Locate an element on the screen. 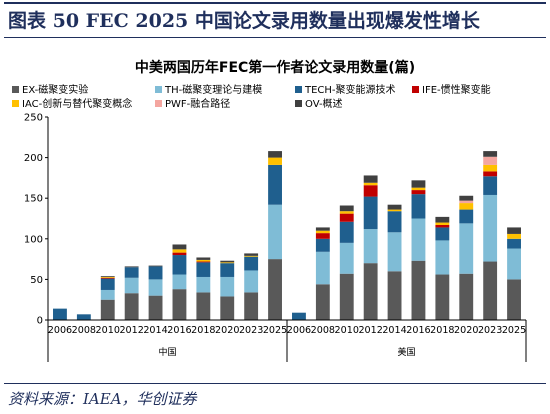 This screenshot has width=550, height=414. bar-segment-1-2006-s2 is located at coordinates (299, 316).